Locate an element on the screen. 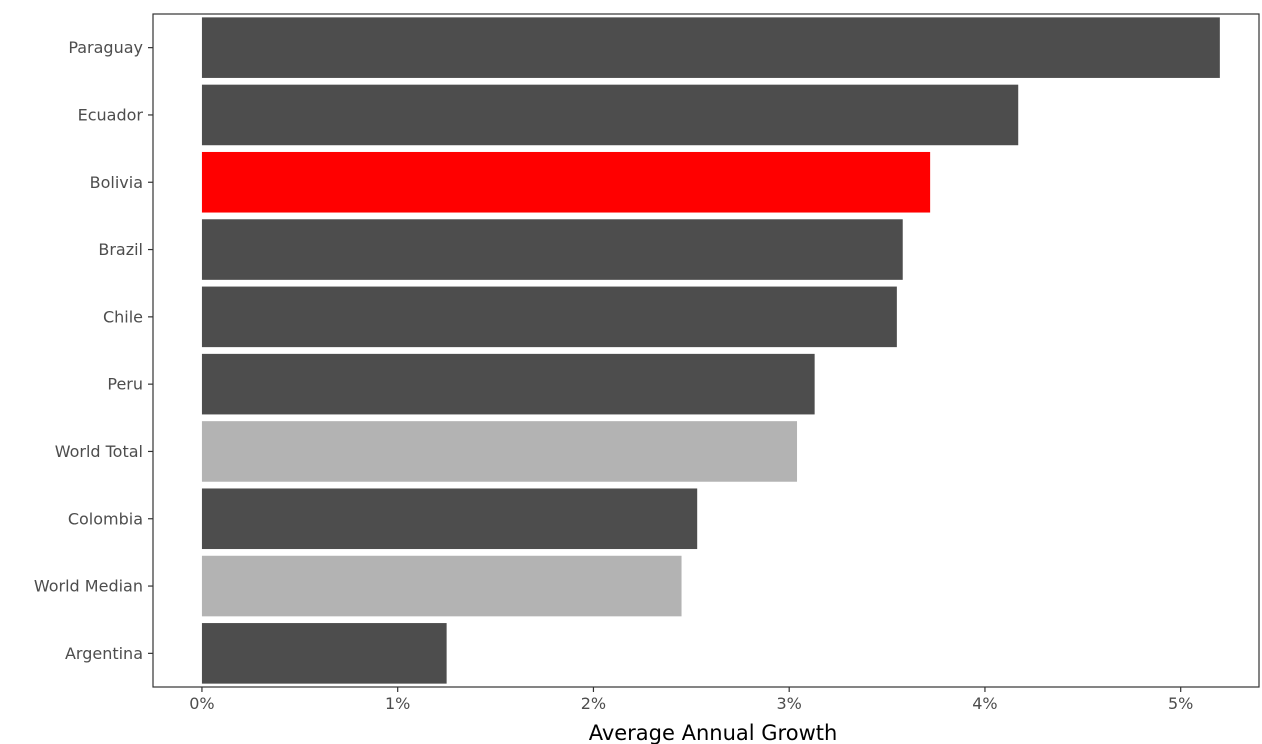 The width and height of the screenshot is (1262, 744). y-tick-label: Chile is located at coordinates (123, 316).